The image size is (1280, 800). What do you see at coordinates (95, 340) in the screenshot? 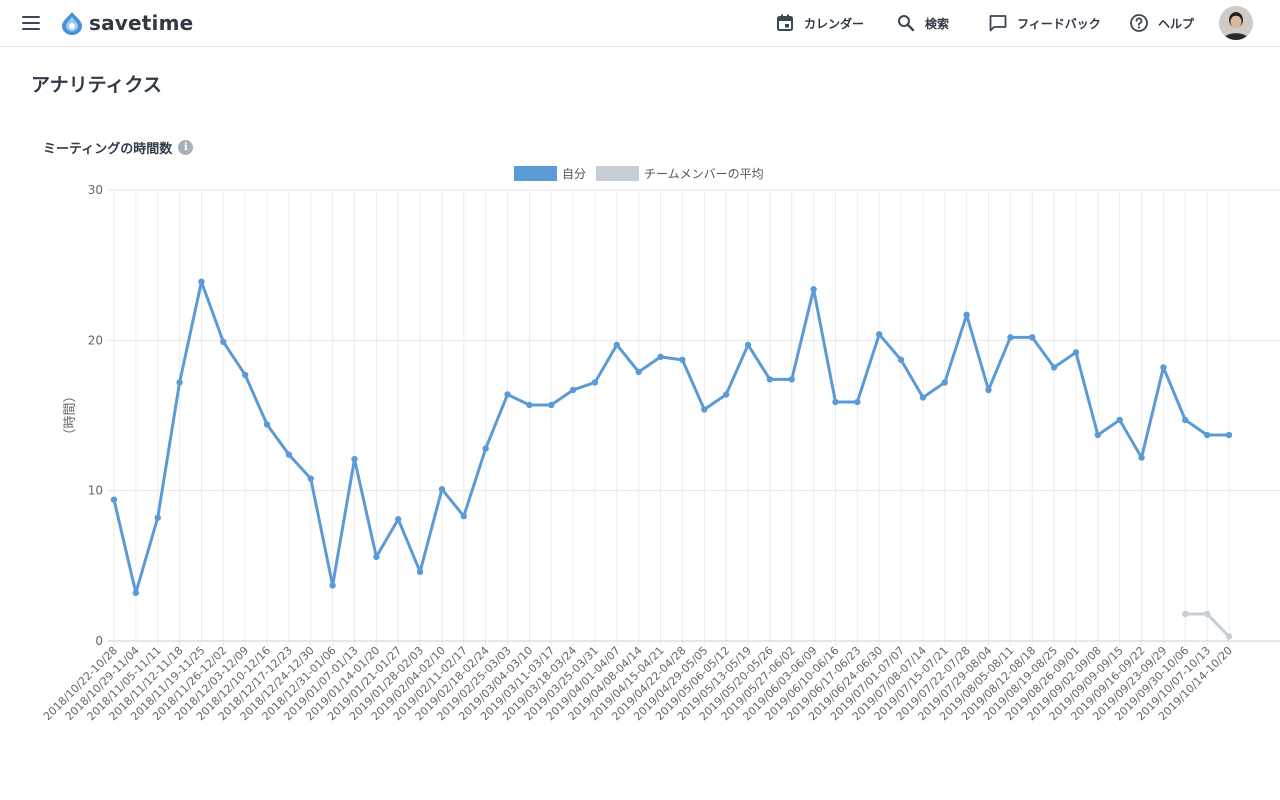
I see `y-tick-label: 20` at bounding box center [95, 340].